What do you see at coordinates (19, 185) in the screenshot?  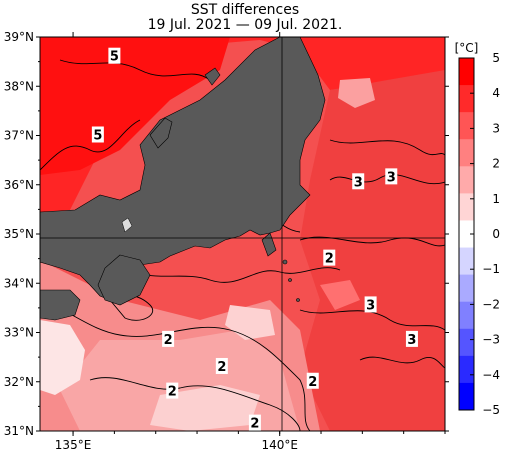 I see `lat-tick-label: 36°N` at bounding box center [19, 185].